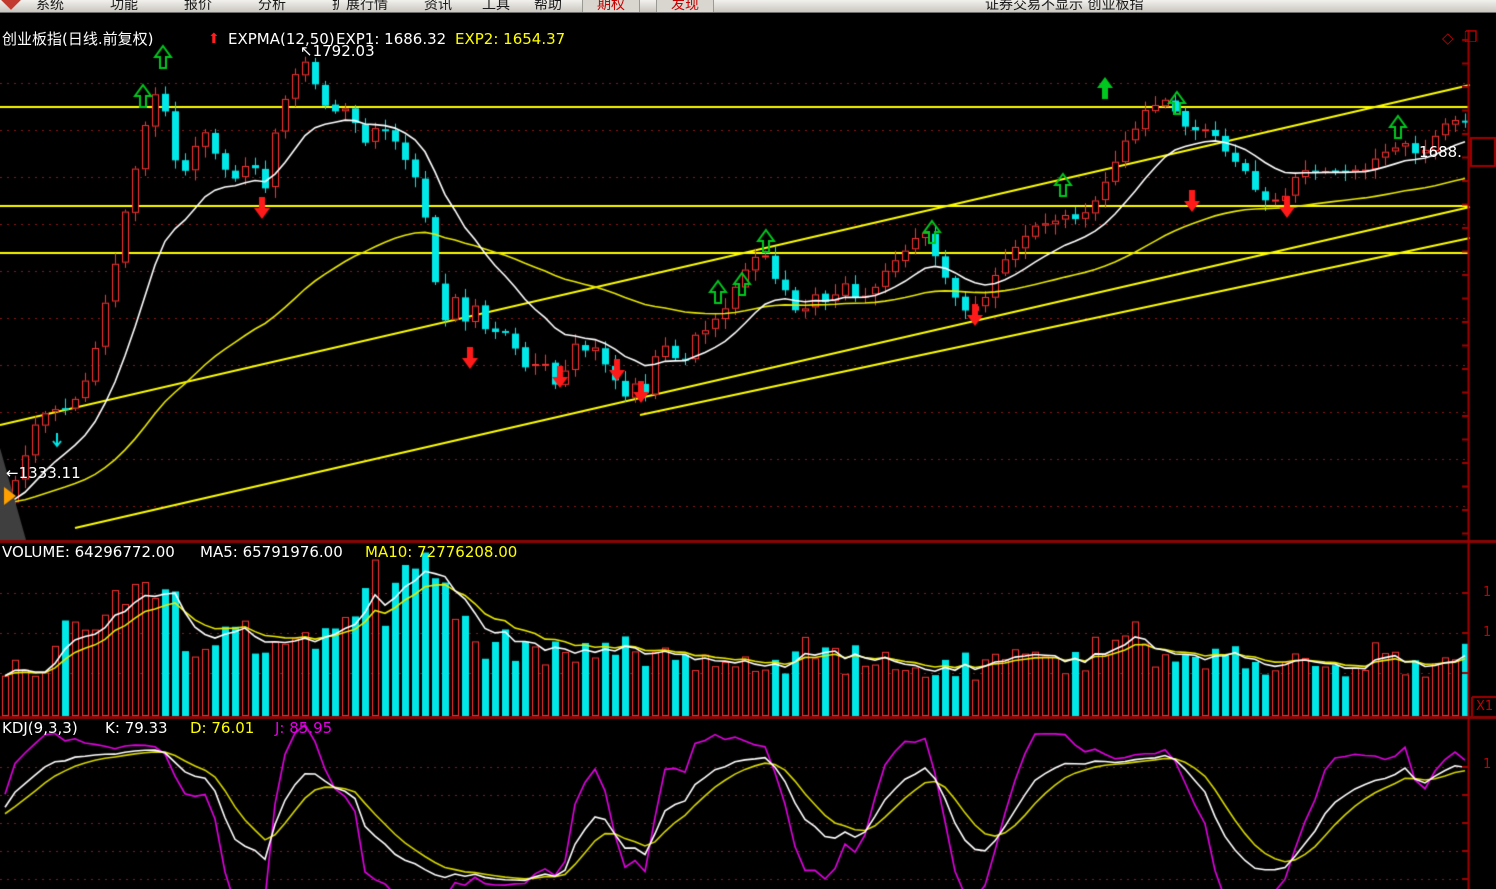 Image resolution: width=1496 pixels, height=889 pixels. Describe the element at coordinates (1487, 592) in the screenshot. I see `volume-axis-label-1: 1` at that location.